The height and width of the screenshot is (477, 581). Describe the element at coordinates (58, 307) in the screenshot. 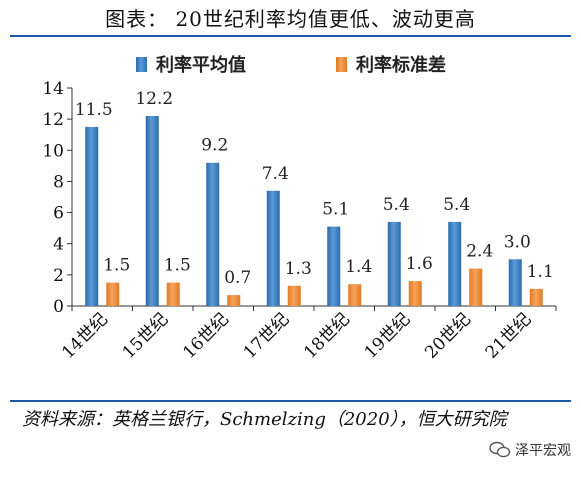

I see `y-tick-label: 0` at that location.